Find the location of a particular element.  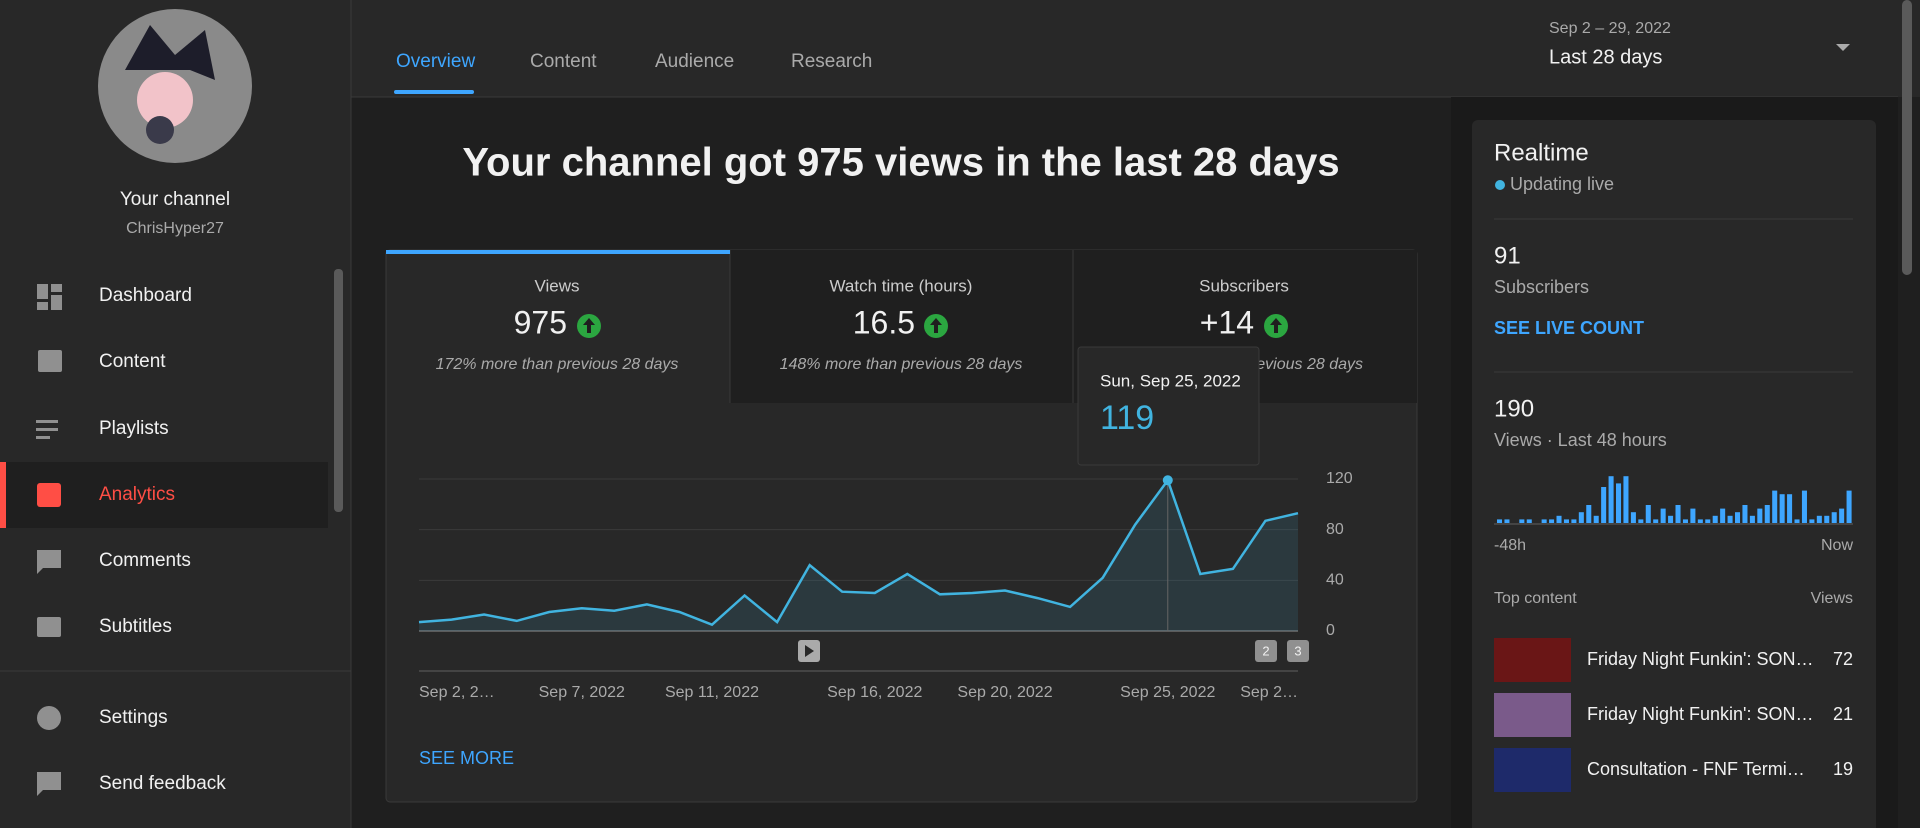

channel-handle: ChrisHyper27 is located at coordinates (175, 228).